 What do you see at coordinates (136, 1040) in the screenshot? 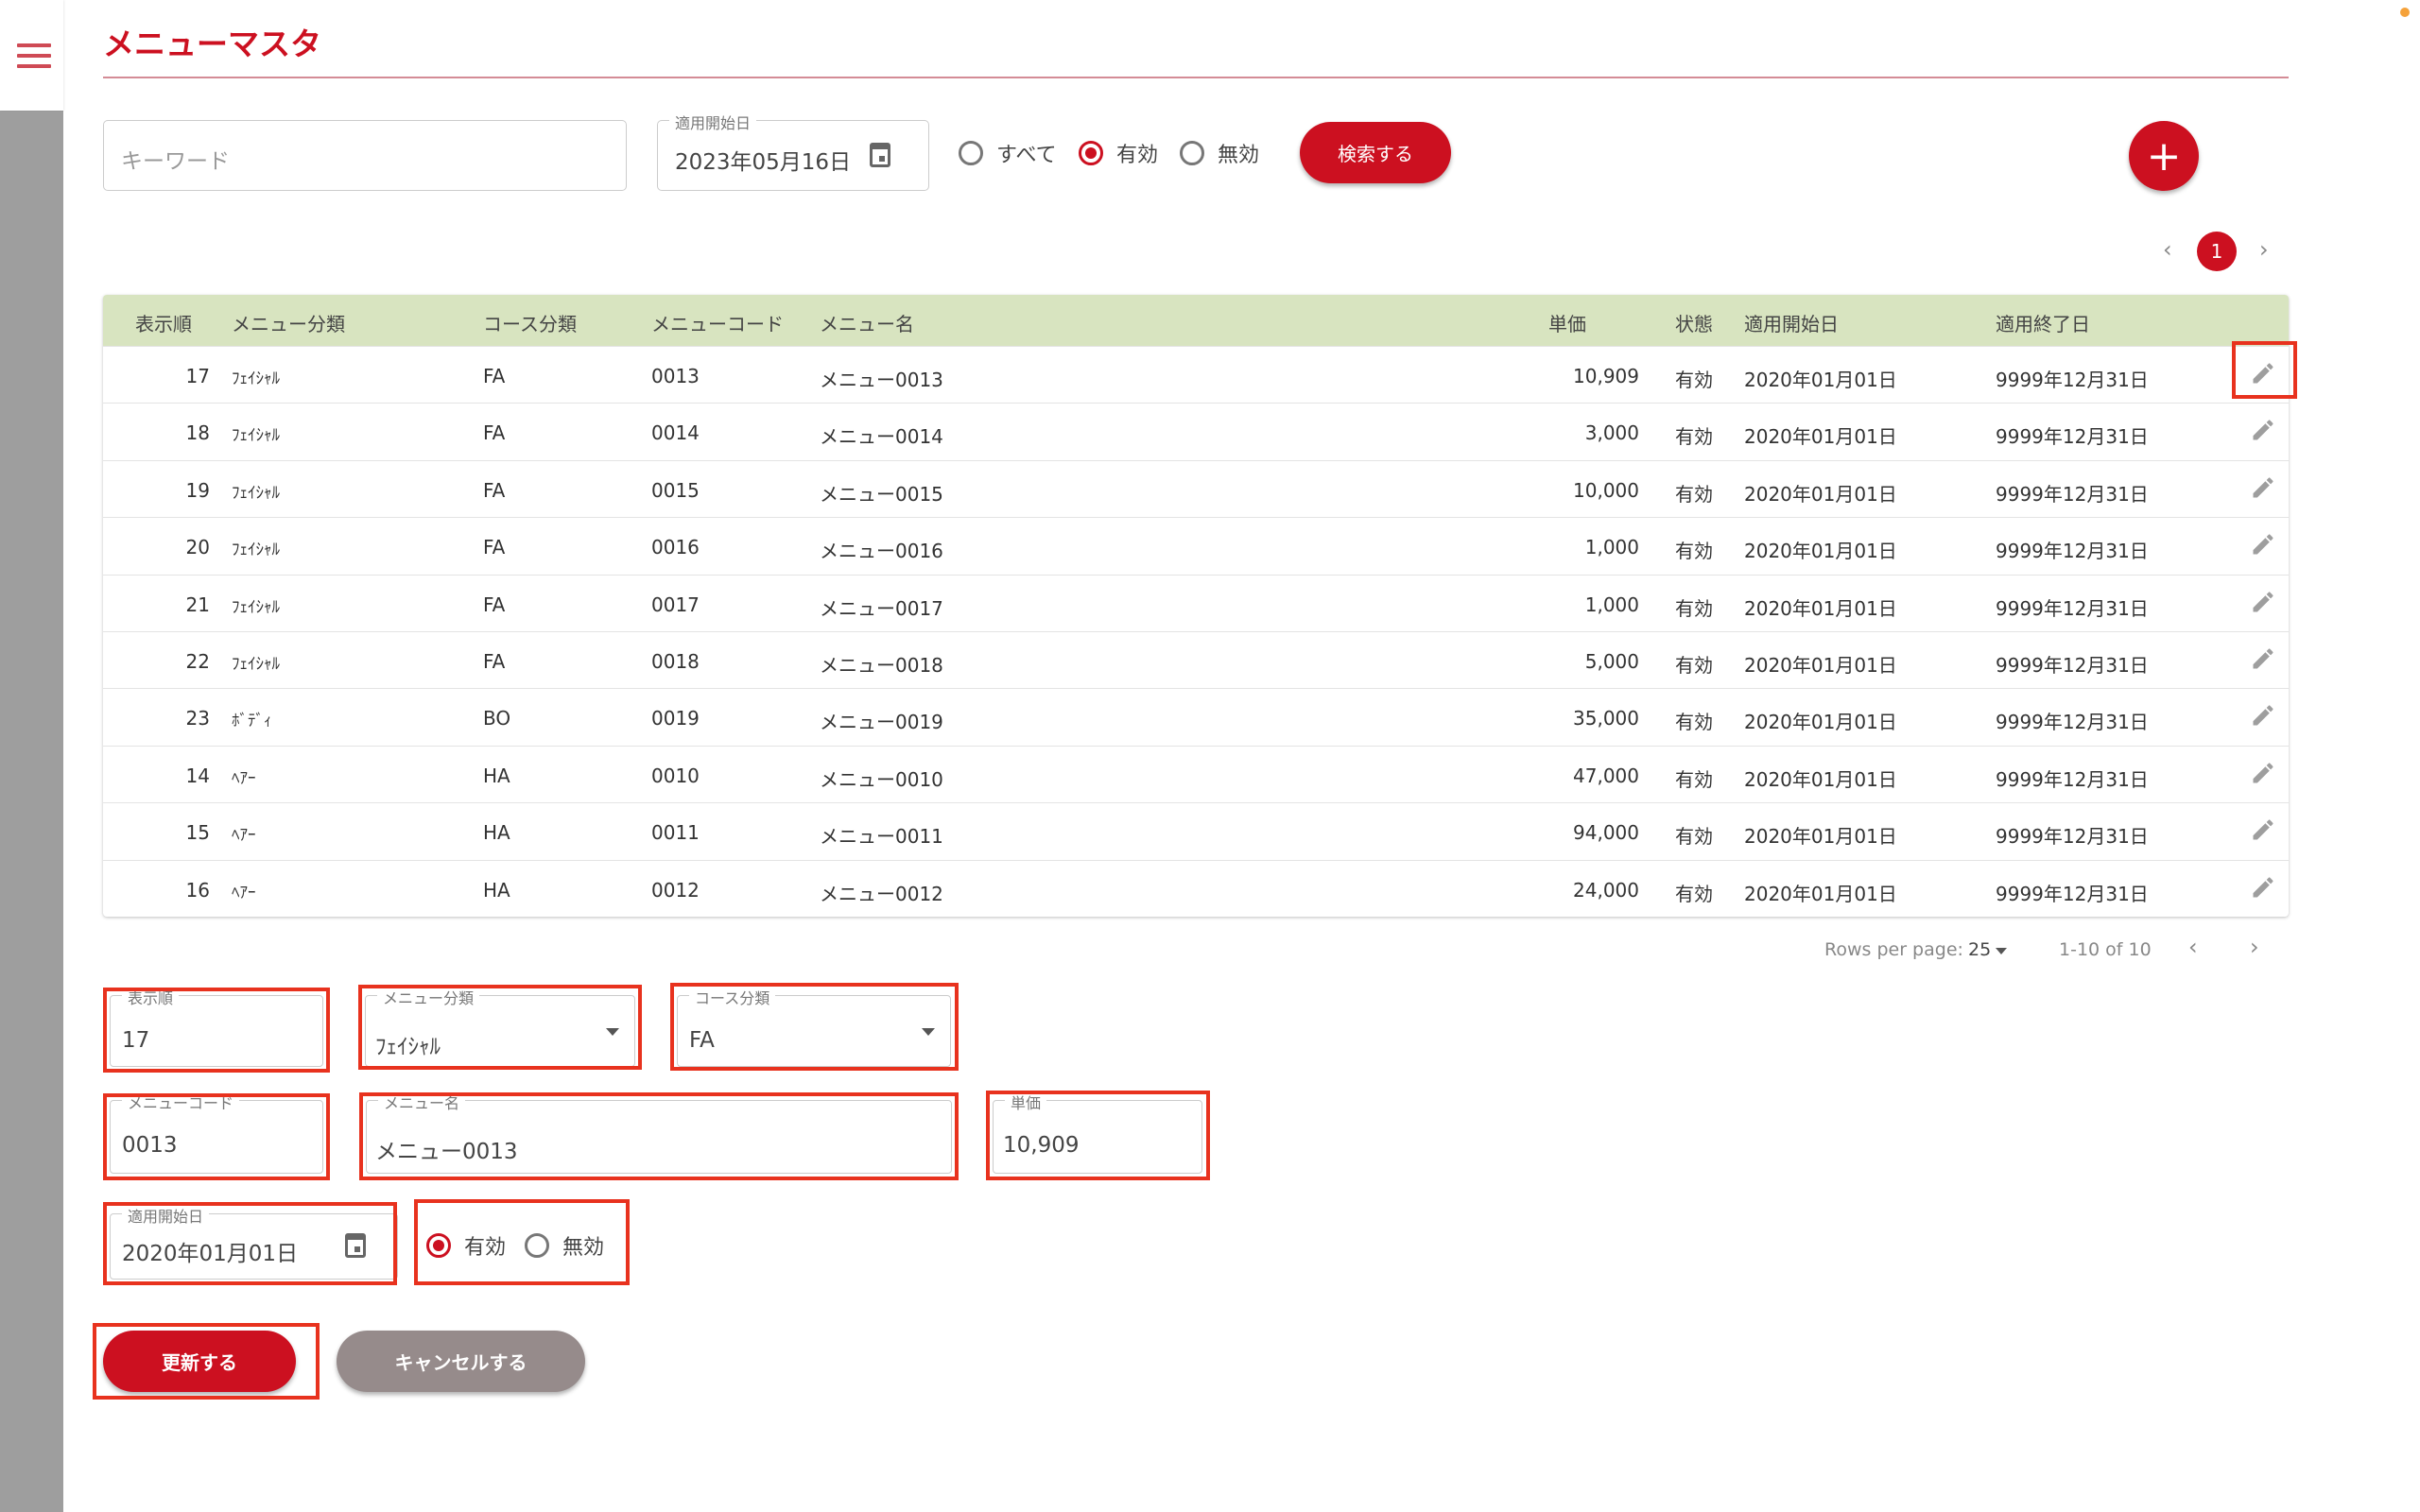
I see `order-value: 17` at bounding box center [136, 1040].